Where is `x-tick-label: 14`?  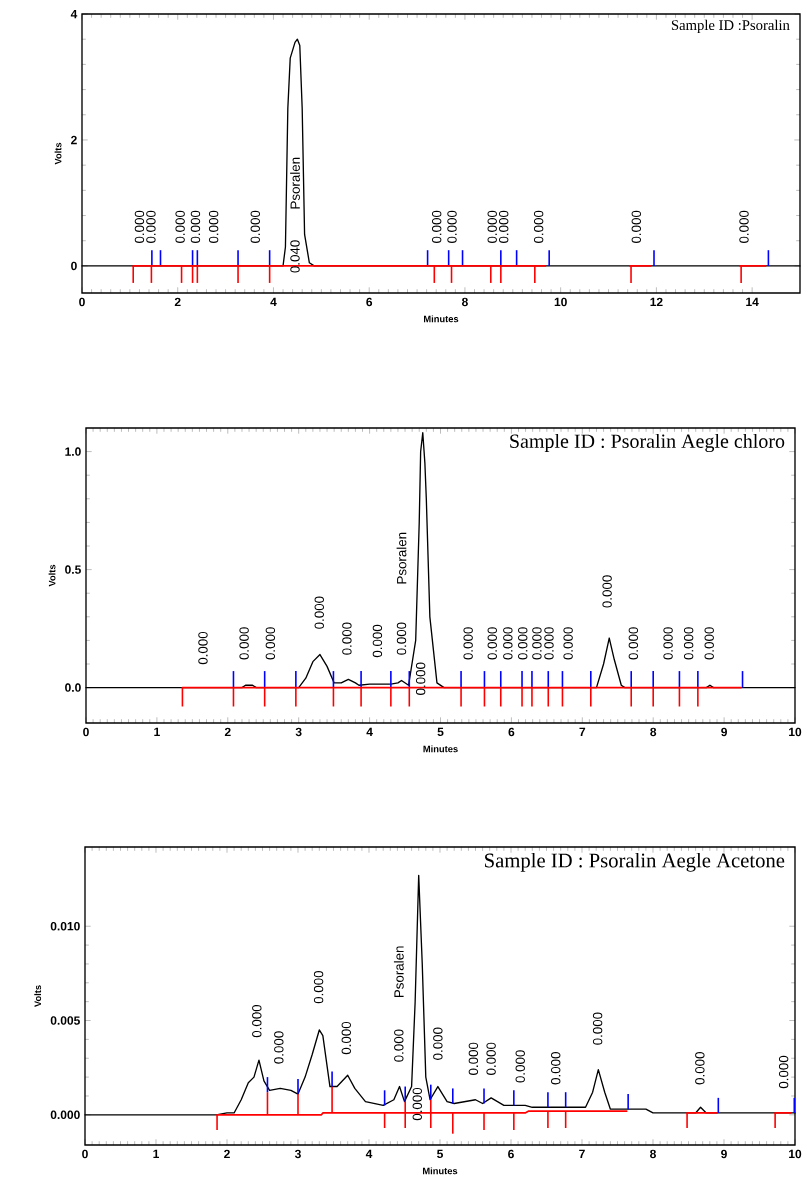
x-tick-label: 14 is located at coordinates (752, 301).